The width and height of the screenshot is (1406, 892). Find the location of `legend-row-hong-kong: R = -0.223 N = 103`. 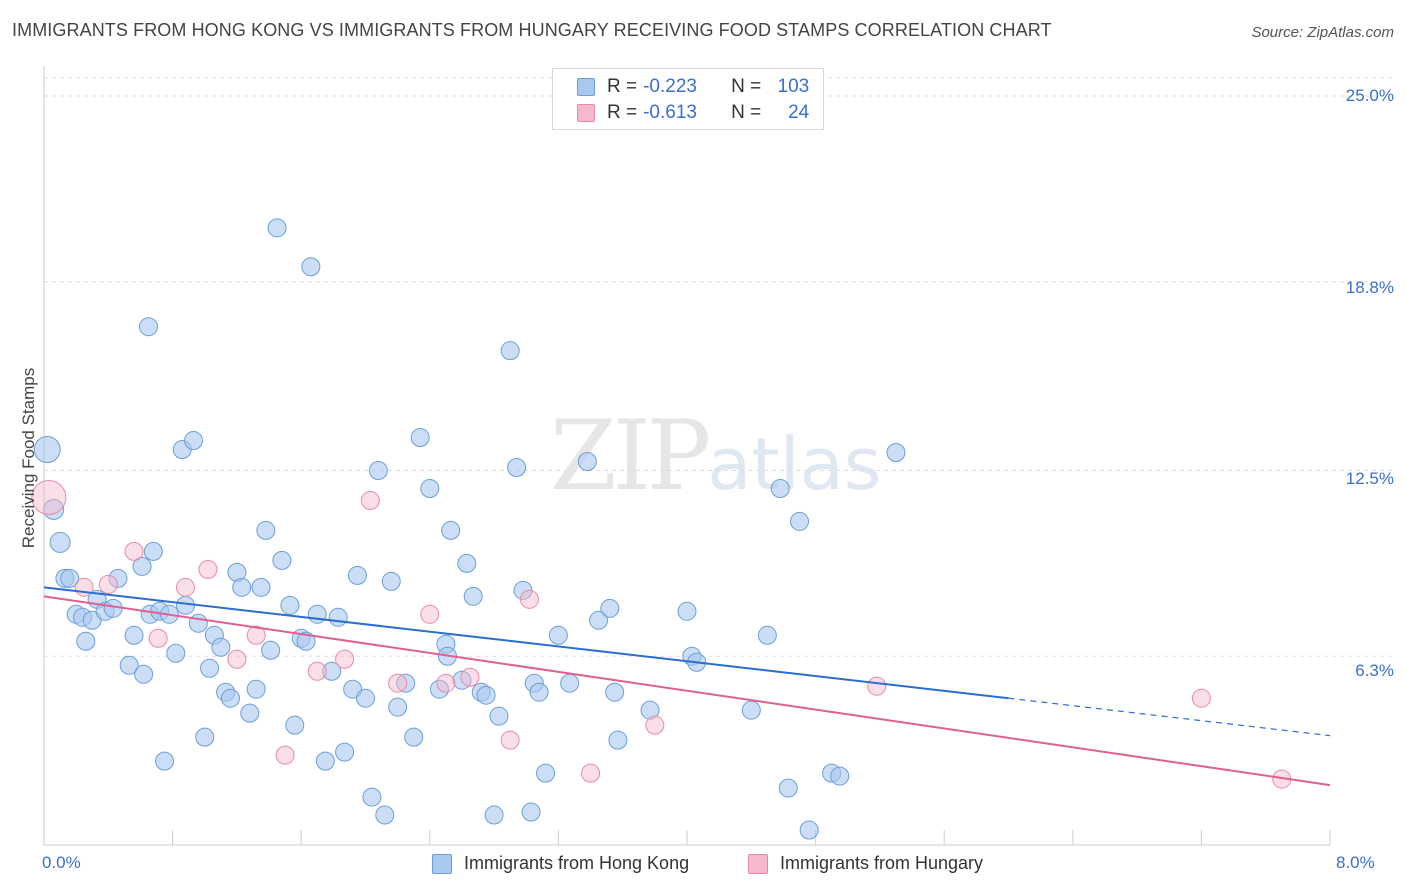

legend-row-hong-kong: R = -0.223 N = 103 is located at coordinates (693, 87).